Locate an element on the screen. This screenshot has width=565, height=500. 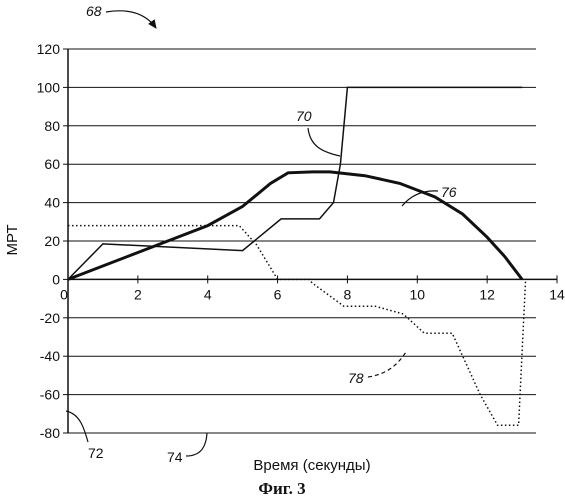
y-tick-label: -60 is located at coordinates (50, 395).